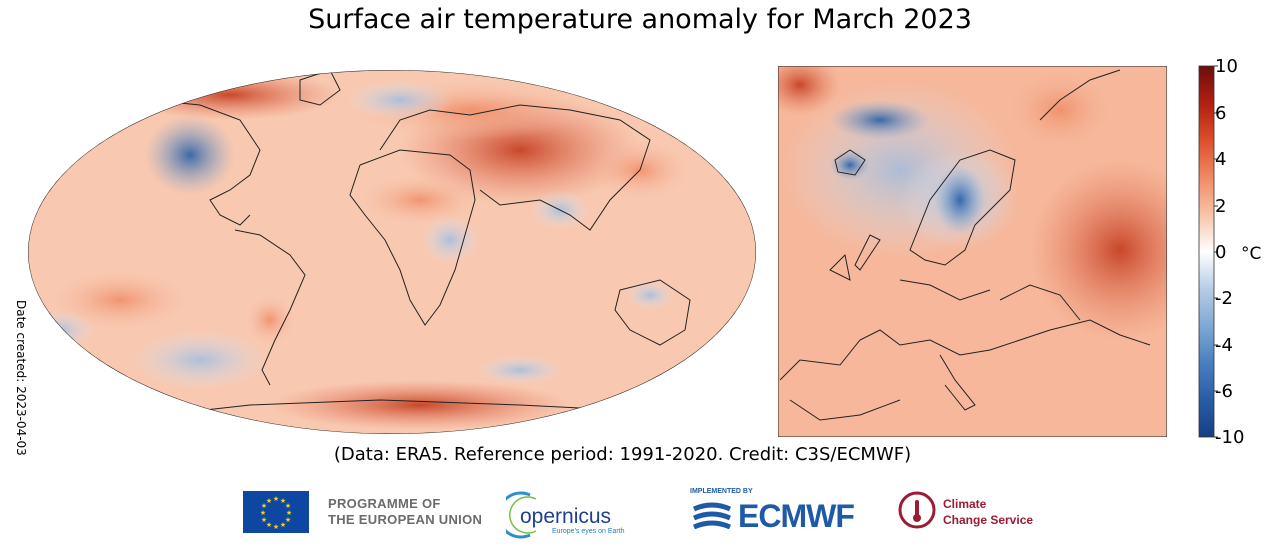 The height and width of the screenshot is (554, 1280). I want to click on colorbar-tick-label: -6, so click(1224, 391).